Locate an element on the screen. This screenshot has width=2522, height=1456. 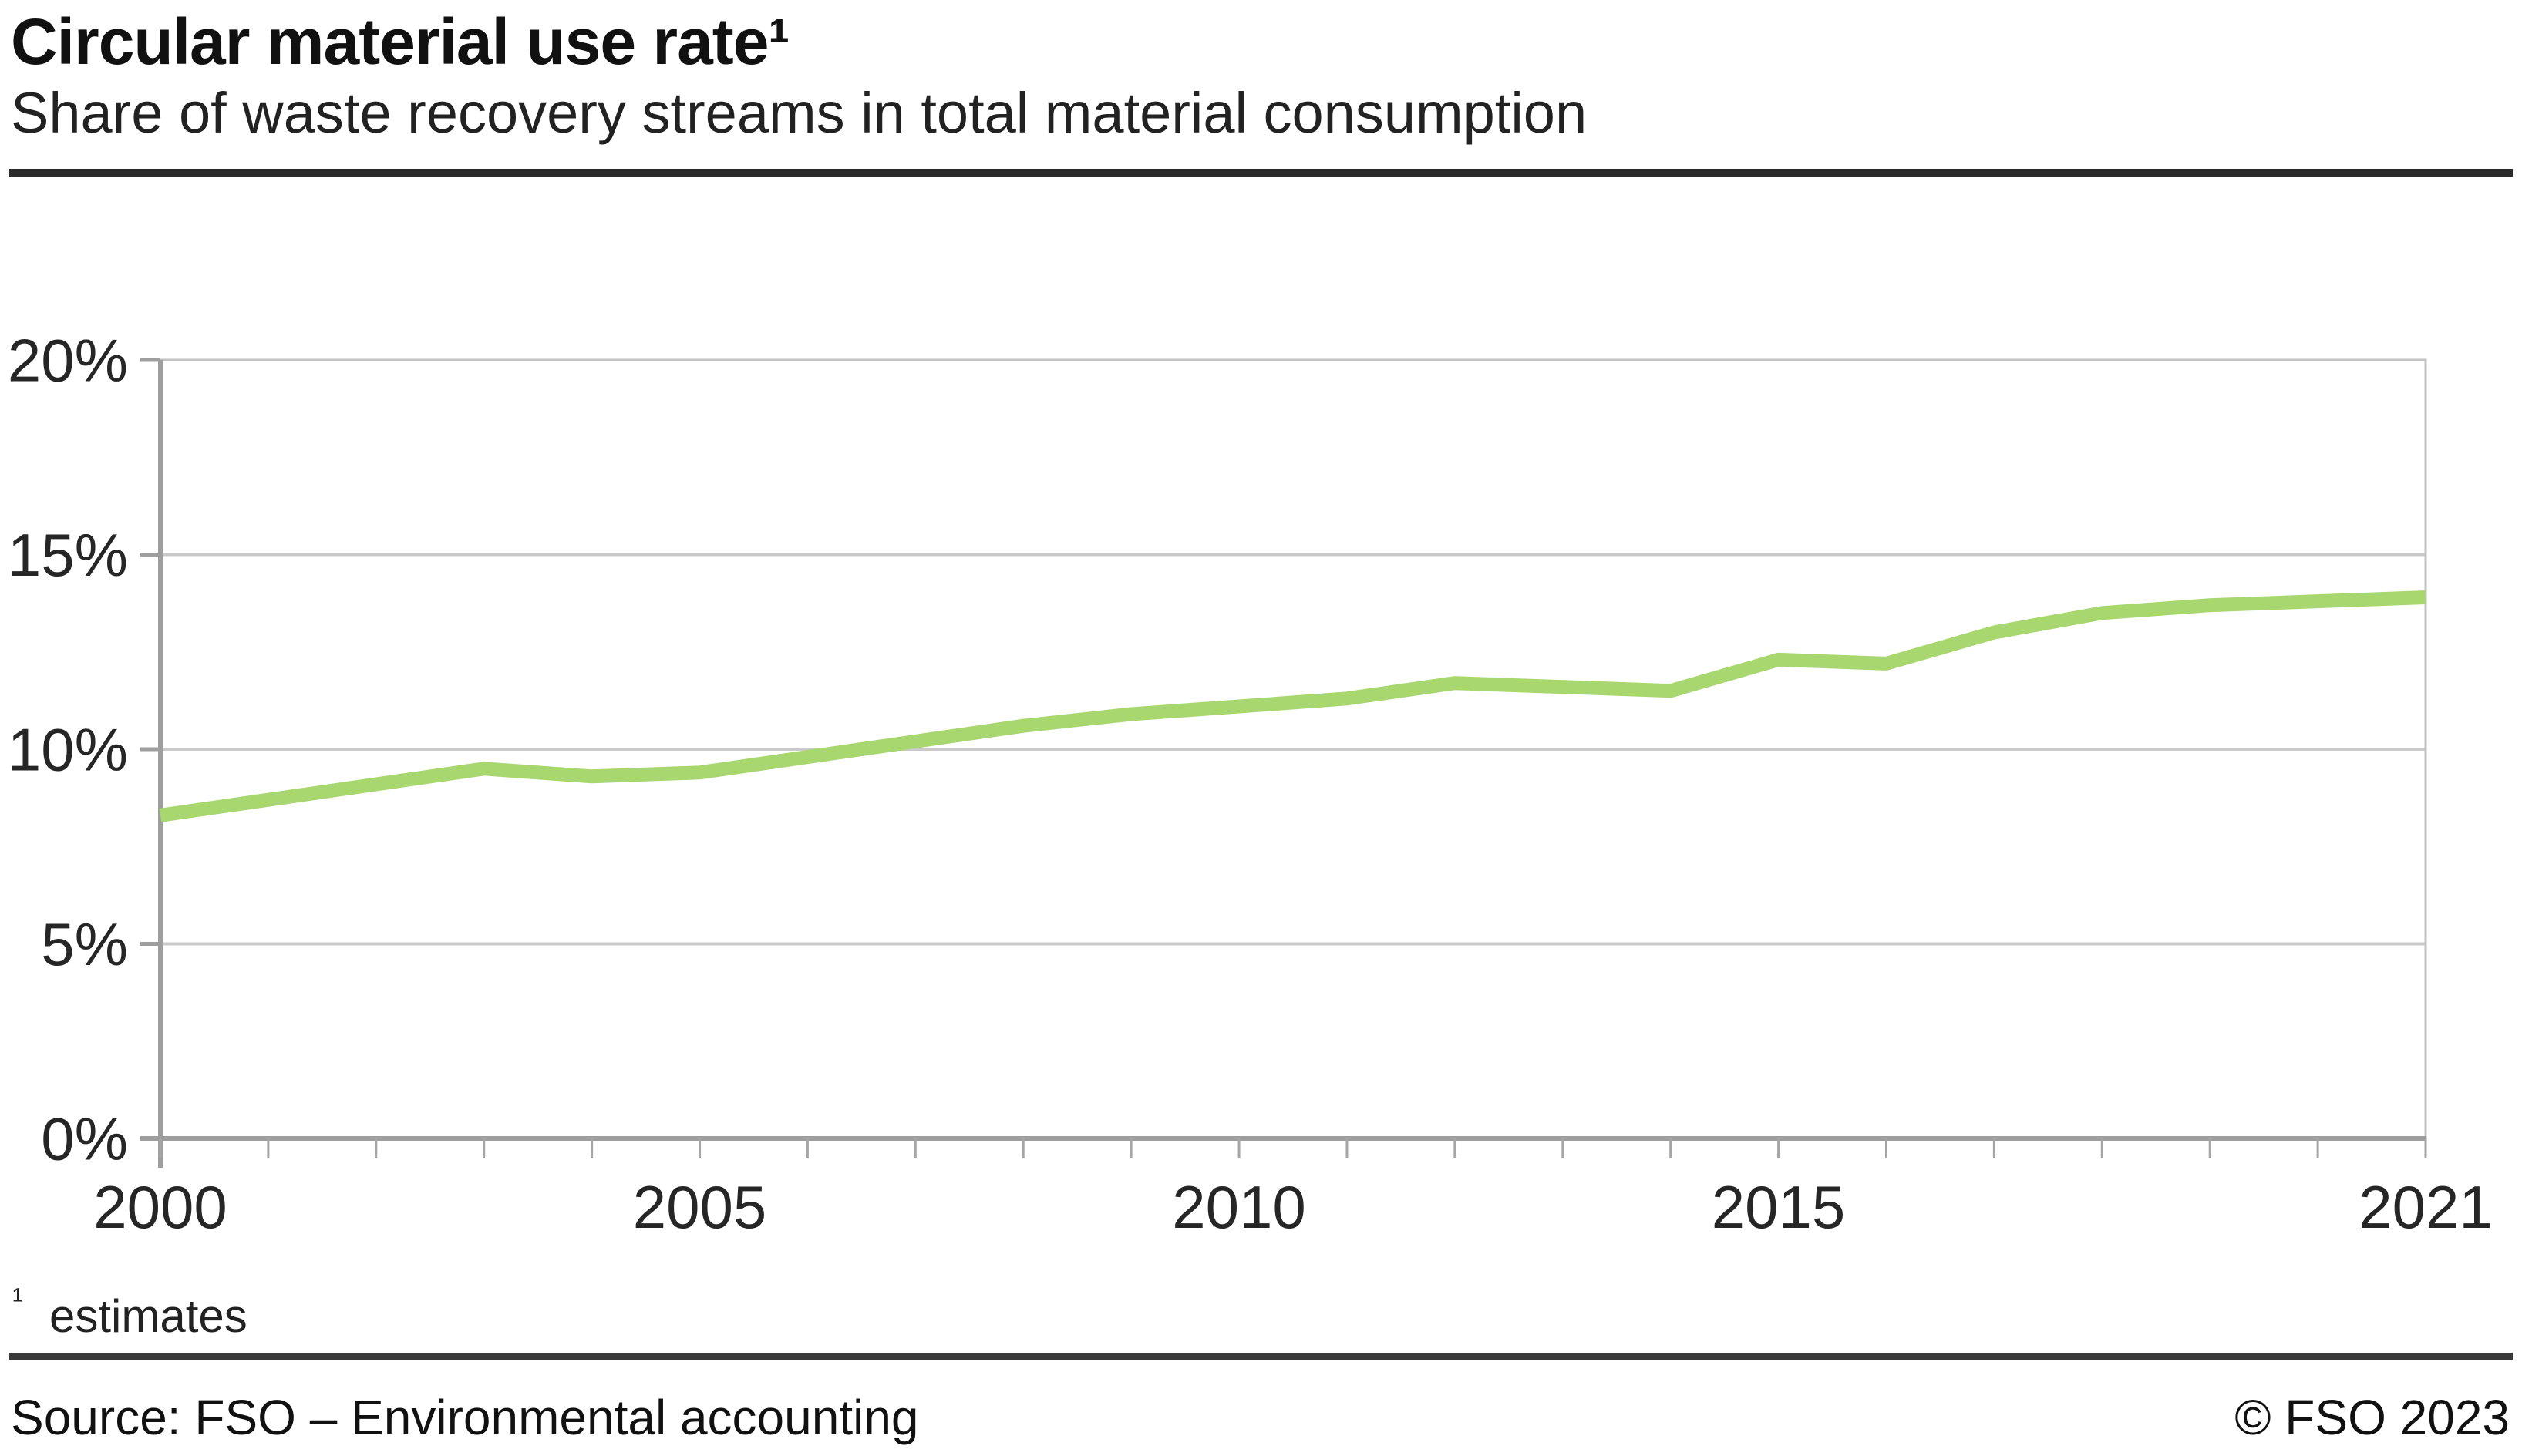
y-tick-label-10pct: 10% is located at coordinates (68, 749).